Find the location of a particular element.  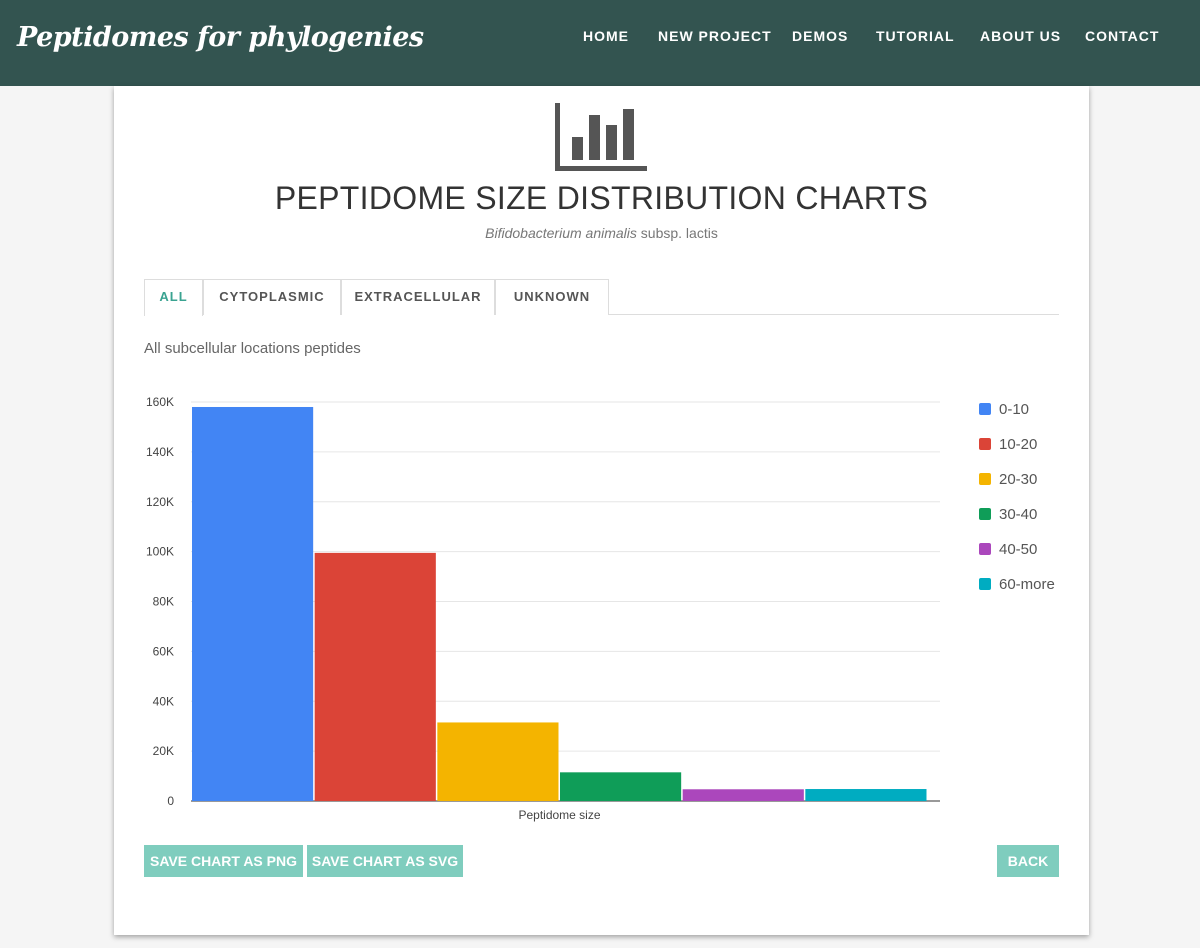

legend-label: 60-more is located at coordinates (1027, 584).